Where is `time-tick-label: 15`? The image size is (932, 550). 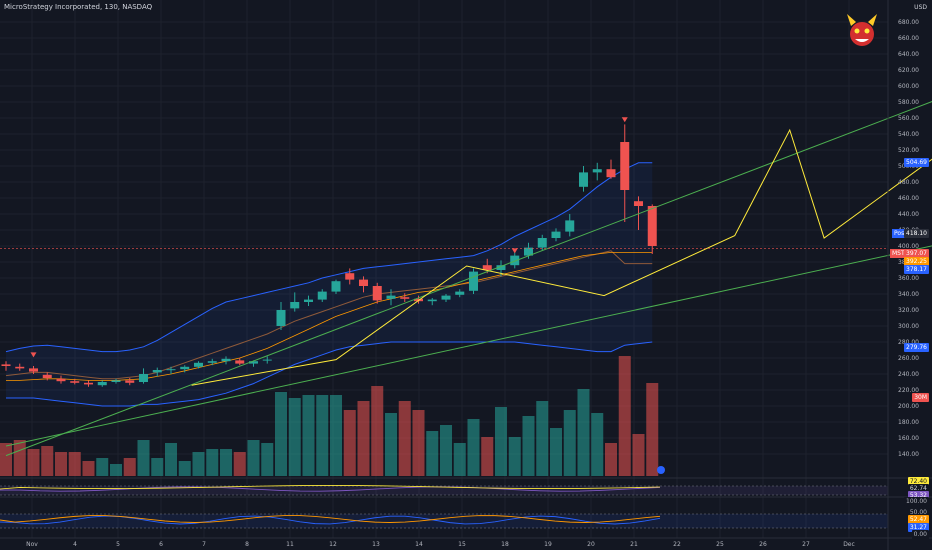 time-tick-label: 15 is located at coordinates (462, 544).